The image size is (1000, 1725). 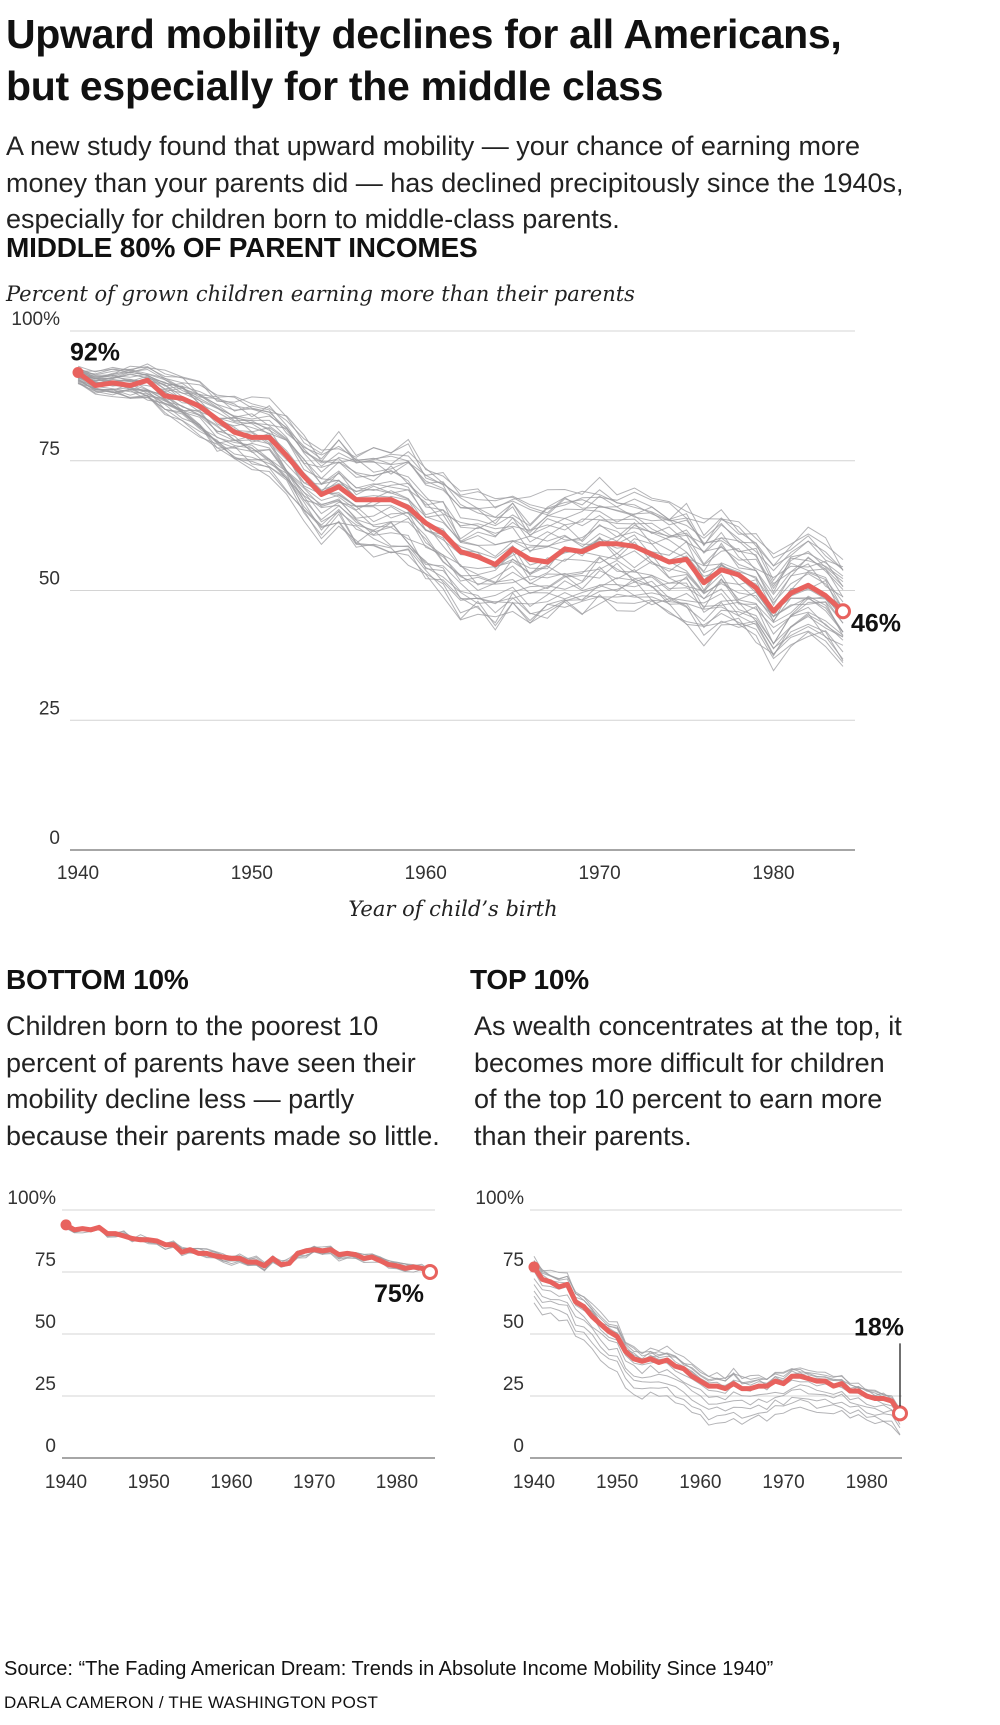 What do you see at coordinates (678, 1099) in the screenshot?
I see `blurb-line: of the top 10 percent to earn more` at bounding box center [678, 1099].